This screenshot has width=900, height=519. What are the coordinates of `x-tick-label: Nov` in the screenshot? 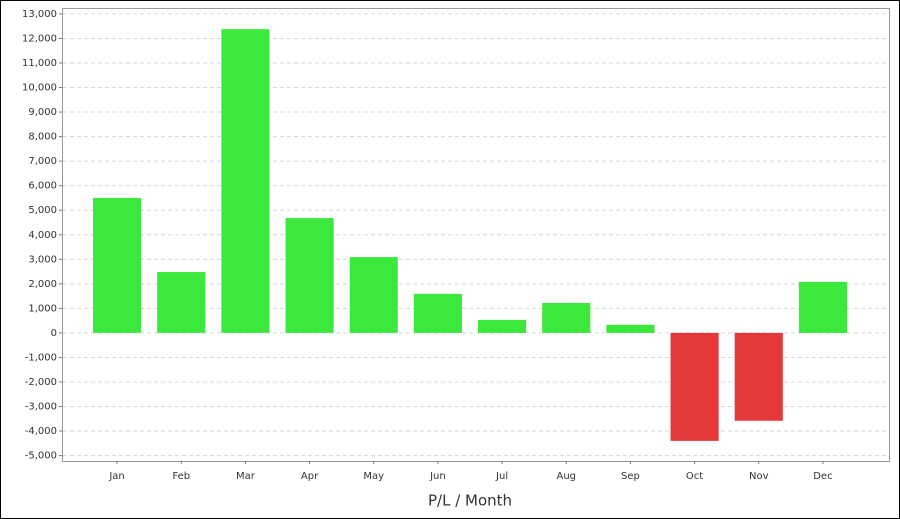 It's located at (759, 476).